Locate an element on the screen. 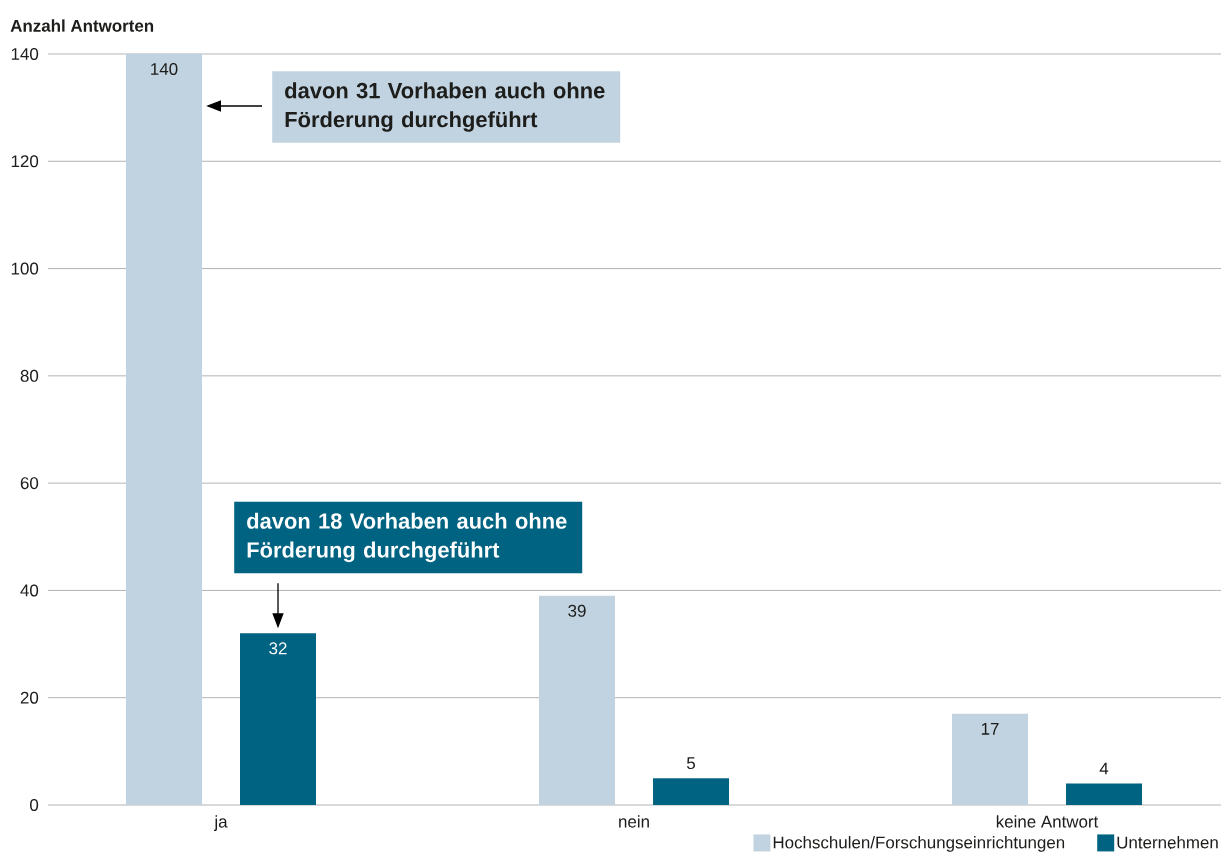 This screenshot has height=853, width=1221. annotation: davon 31 Vorhaben auch ohne Förderung durchgeführt is located at coordinates (445, 107).